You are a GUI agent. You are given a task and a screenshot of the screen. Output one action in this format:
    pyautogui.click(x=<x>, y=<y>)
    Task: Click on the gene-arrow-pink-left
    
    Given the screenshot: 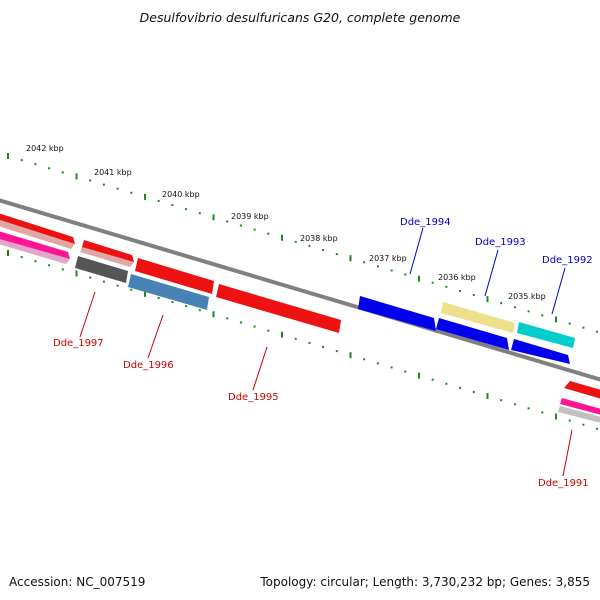 What is the action you would take?
    pyautogui.click(x=35, y=244)
    